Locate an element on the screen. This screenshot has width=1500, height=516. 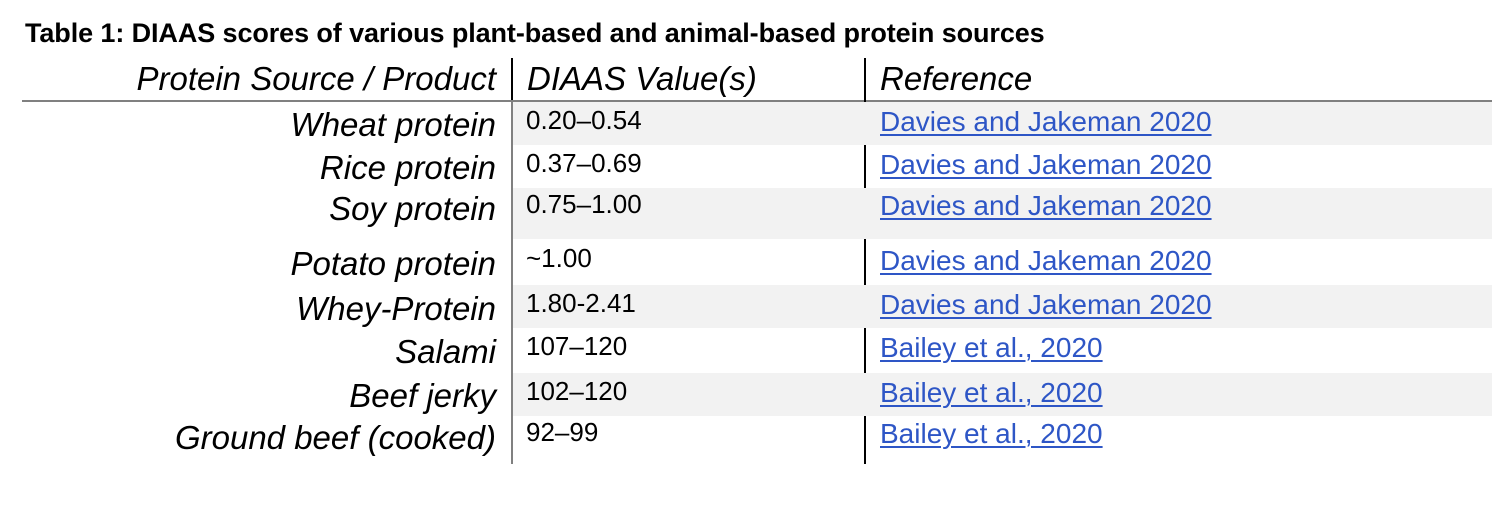
protein-source: Beef jerky is located at coordinates (422, 395).